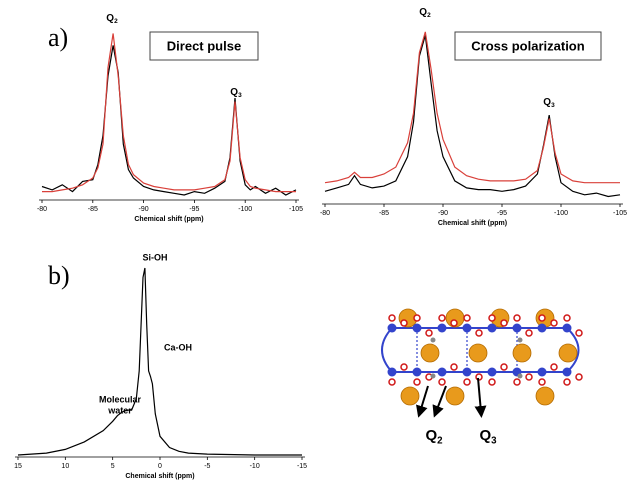  Describe the element at coordinates (18, 466) in the screenshot. I see `x-tick-label: 15` at that location.